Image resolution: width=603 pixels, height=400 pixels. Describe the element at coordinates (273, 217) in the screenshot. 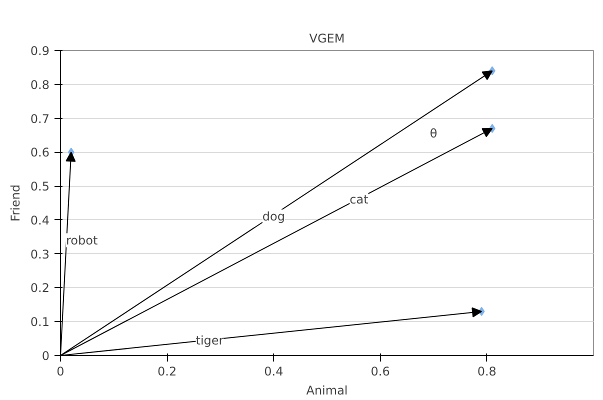

I see `annotation: dog` at that location.